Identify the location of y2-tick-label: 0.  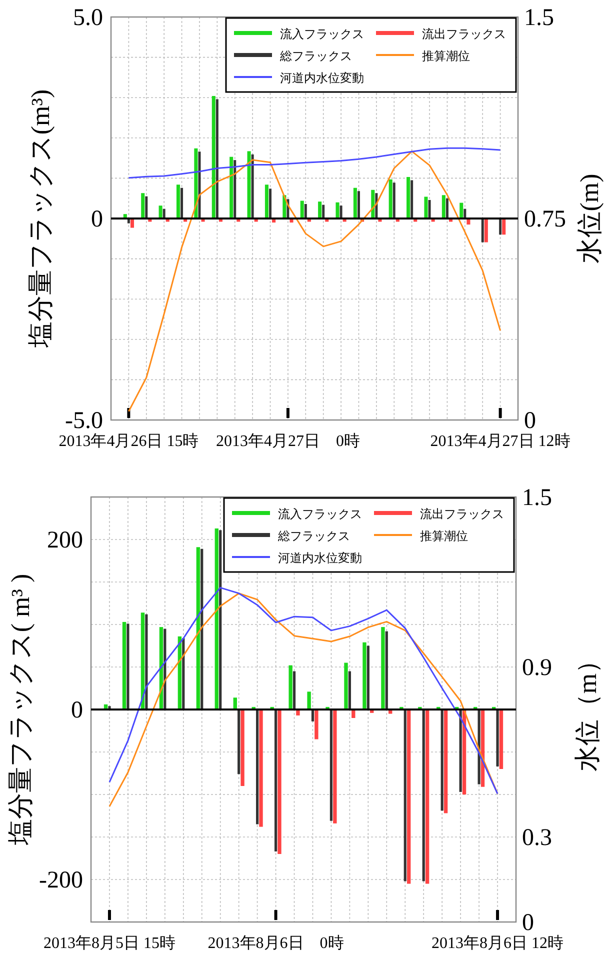
(530, 421).